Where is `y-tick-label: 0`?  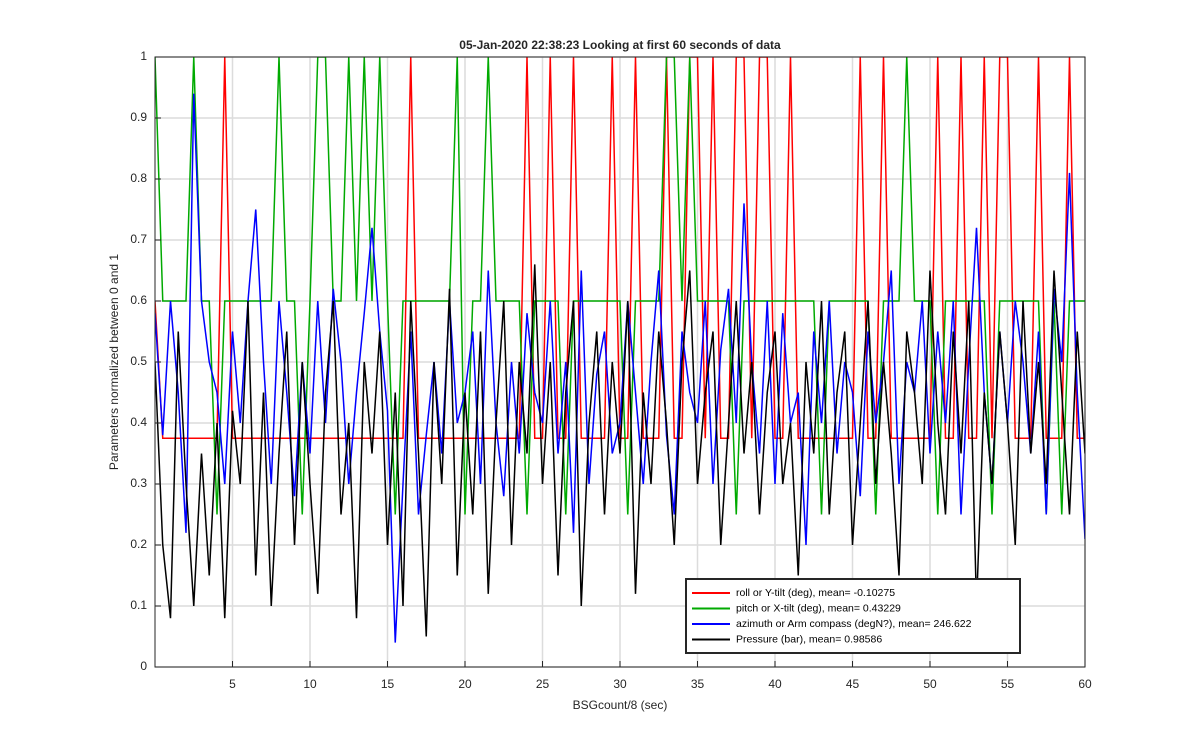
y-tick-label: 0 is located at coordinates (143, 666).